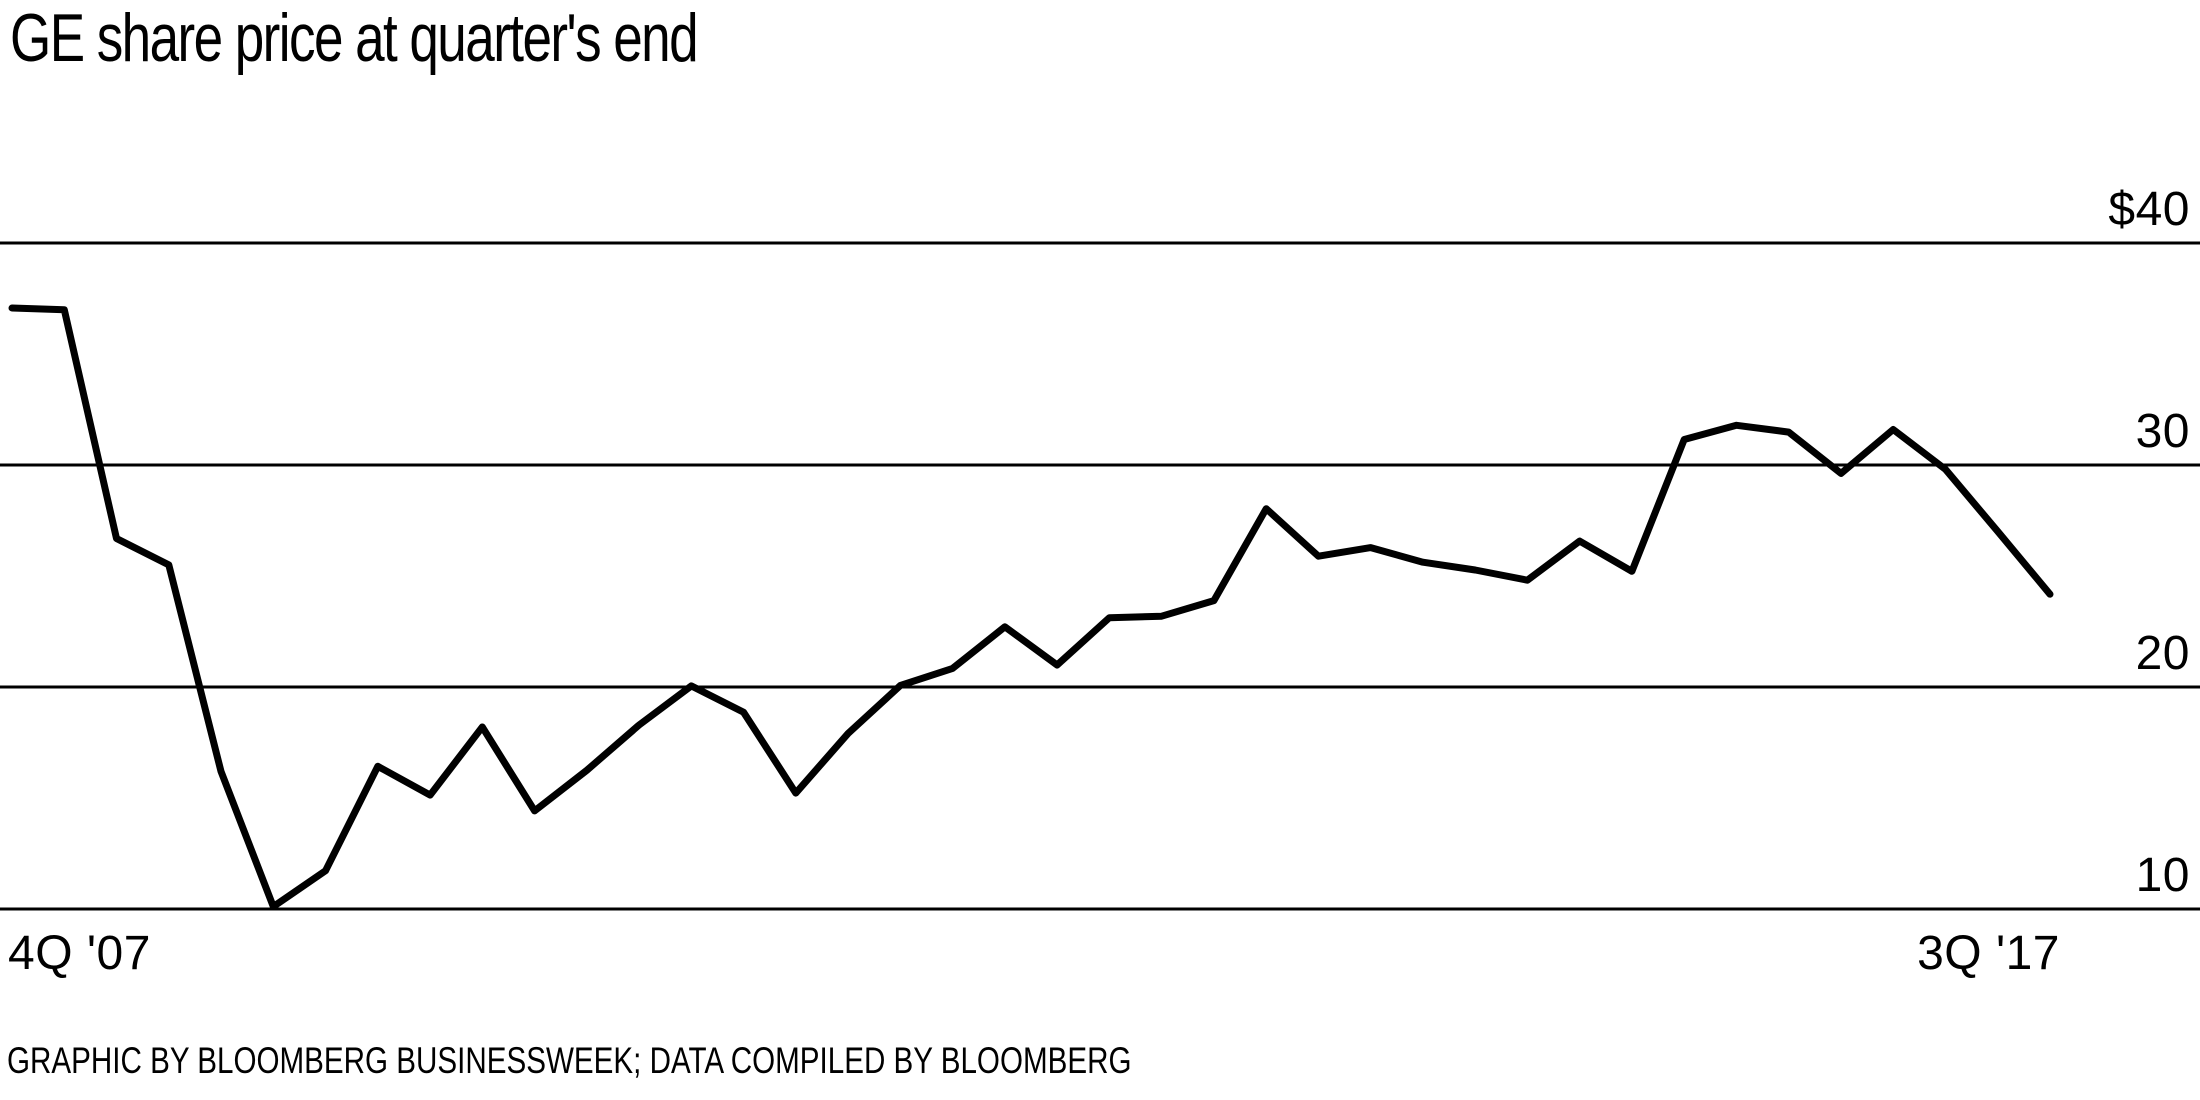 The height and width of the screenshot is (1100, 2200). I want to click on chart-title: GE share price at quarter's end, so click(354, 38).